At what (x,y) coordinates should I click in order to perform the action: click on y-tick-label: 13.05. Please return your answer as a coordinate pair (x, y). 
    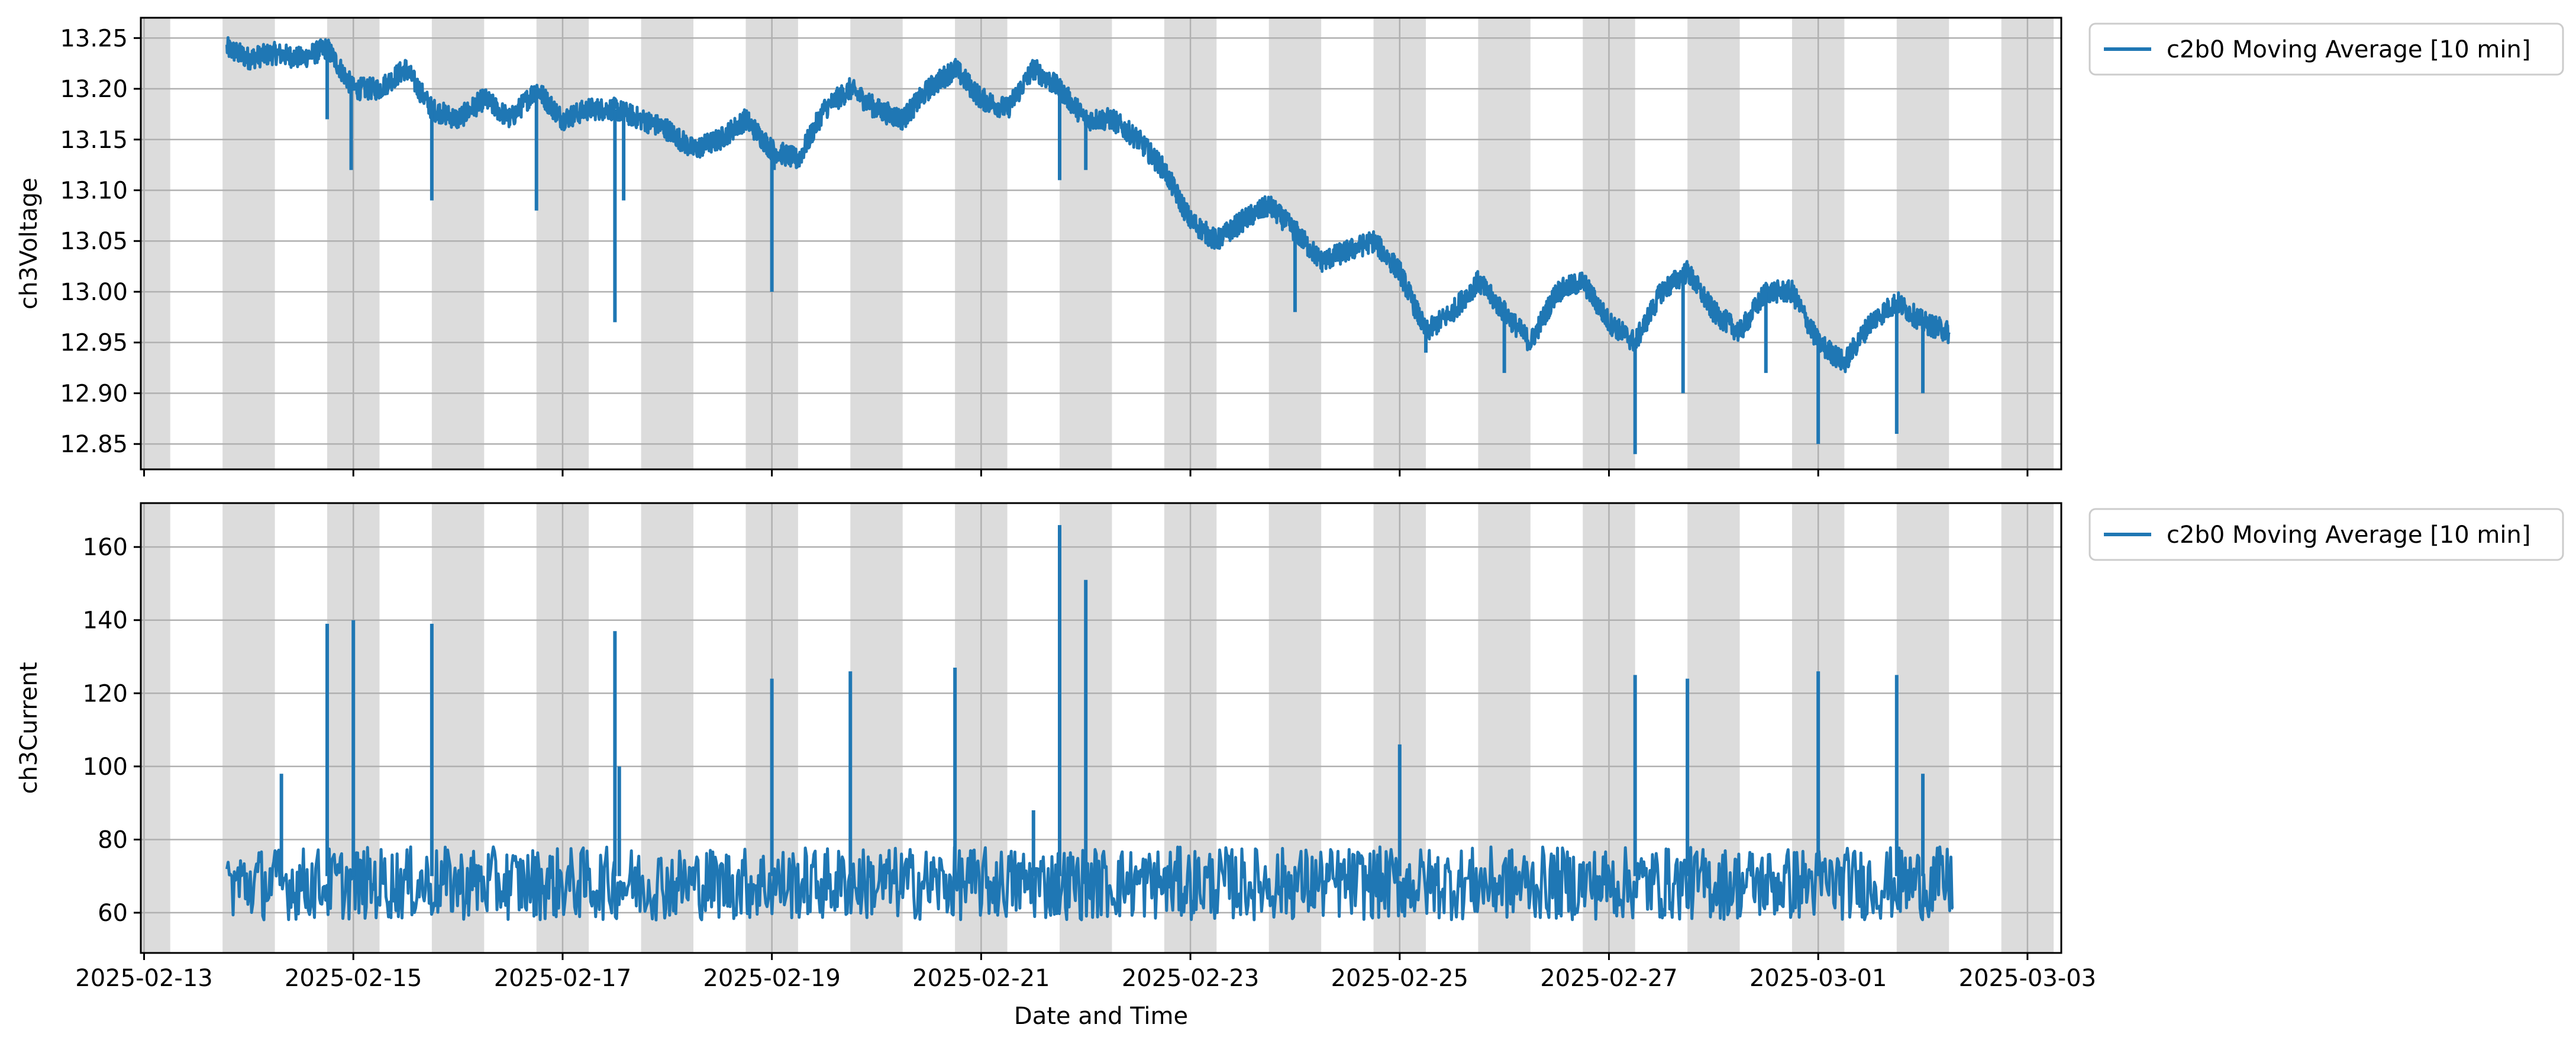
    Looking at the image, I should click on (94, 241).